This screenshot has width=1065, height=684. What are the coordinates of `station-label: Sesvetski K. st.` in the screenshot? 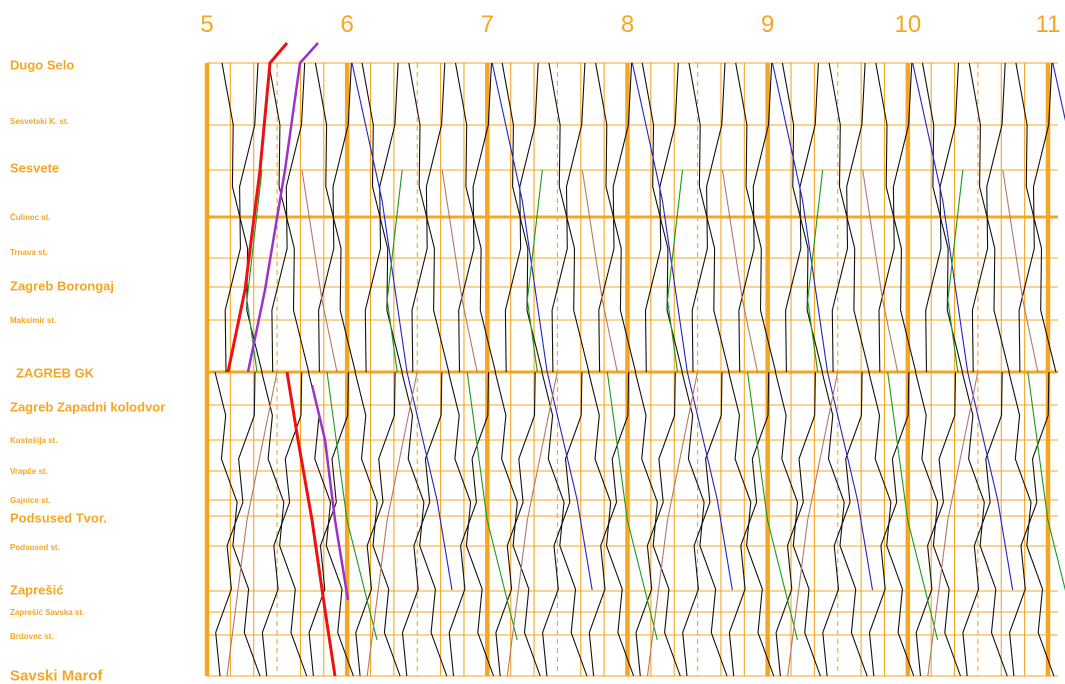 It's located at (39, 121).